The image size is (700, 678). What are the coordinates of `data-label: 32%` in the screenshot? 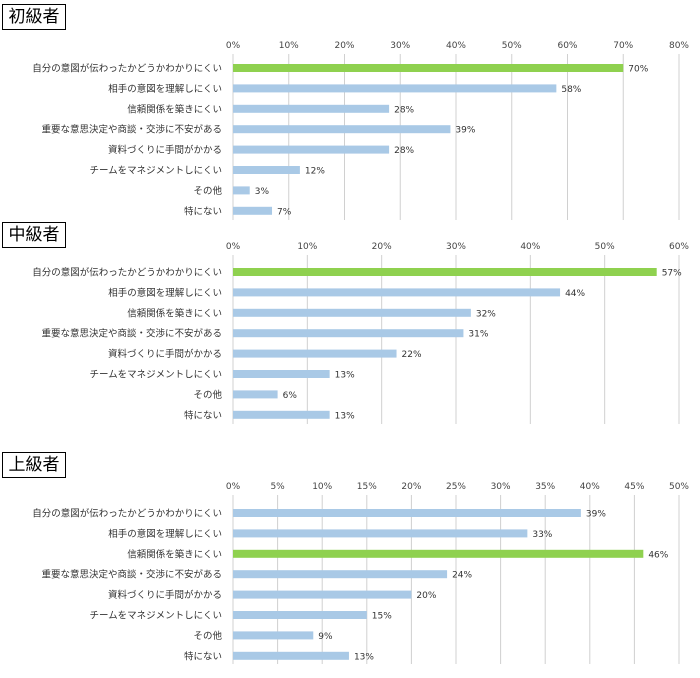 It's located at (486, 314).